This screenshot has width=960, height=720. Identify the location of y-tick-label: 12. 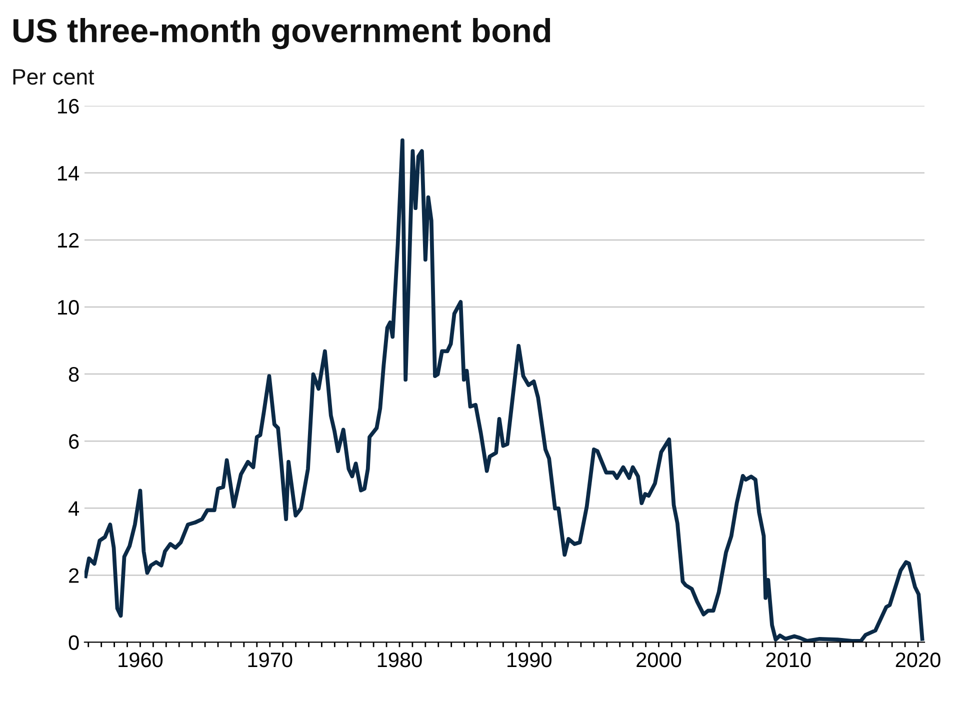
(68, 240).